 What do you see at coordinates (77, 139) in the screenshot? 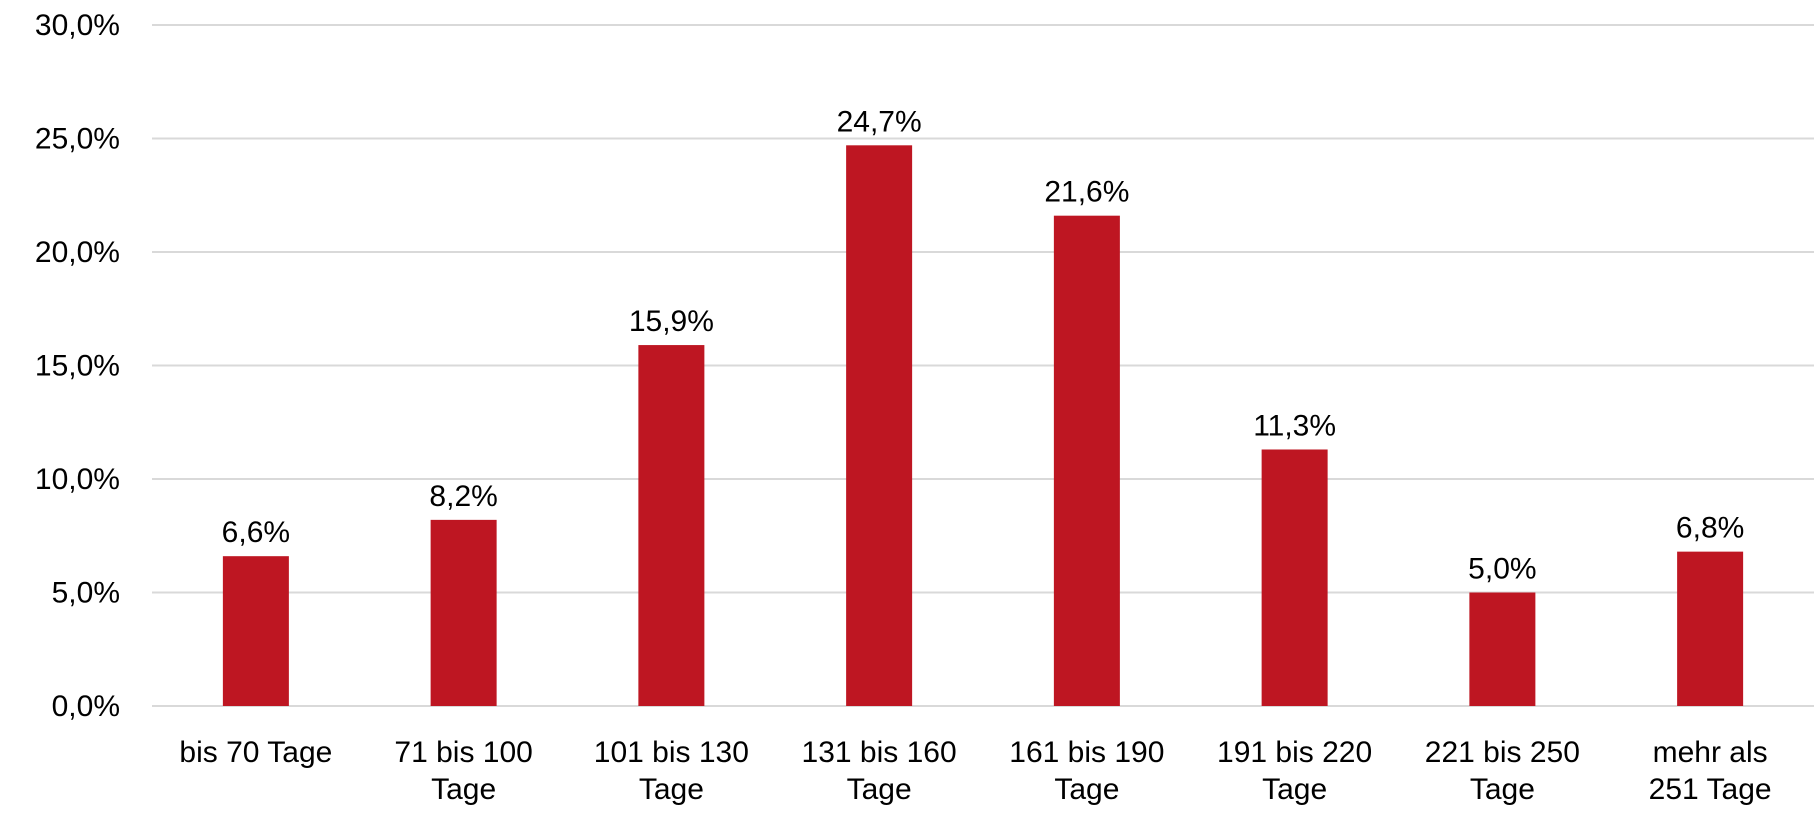
I see `y-tick-label: 25,0%` at bounding box center [77, 139].